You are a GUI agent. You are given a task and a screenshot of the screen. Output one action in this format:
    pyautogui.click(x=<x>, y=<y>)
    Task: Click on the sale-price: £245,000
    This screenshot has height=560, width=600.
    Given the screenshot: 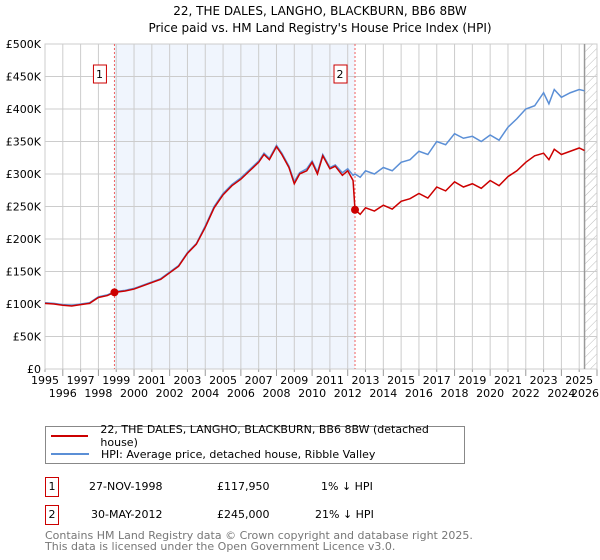 What is the action you would take?
    pyautogui.click(x=243, y=514)
    